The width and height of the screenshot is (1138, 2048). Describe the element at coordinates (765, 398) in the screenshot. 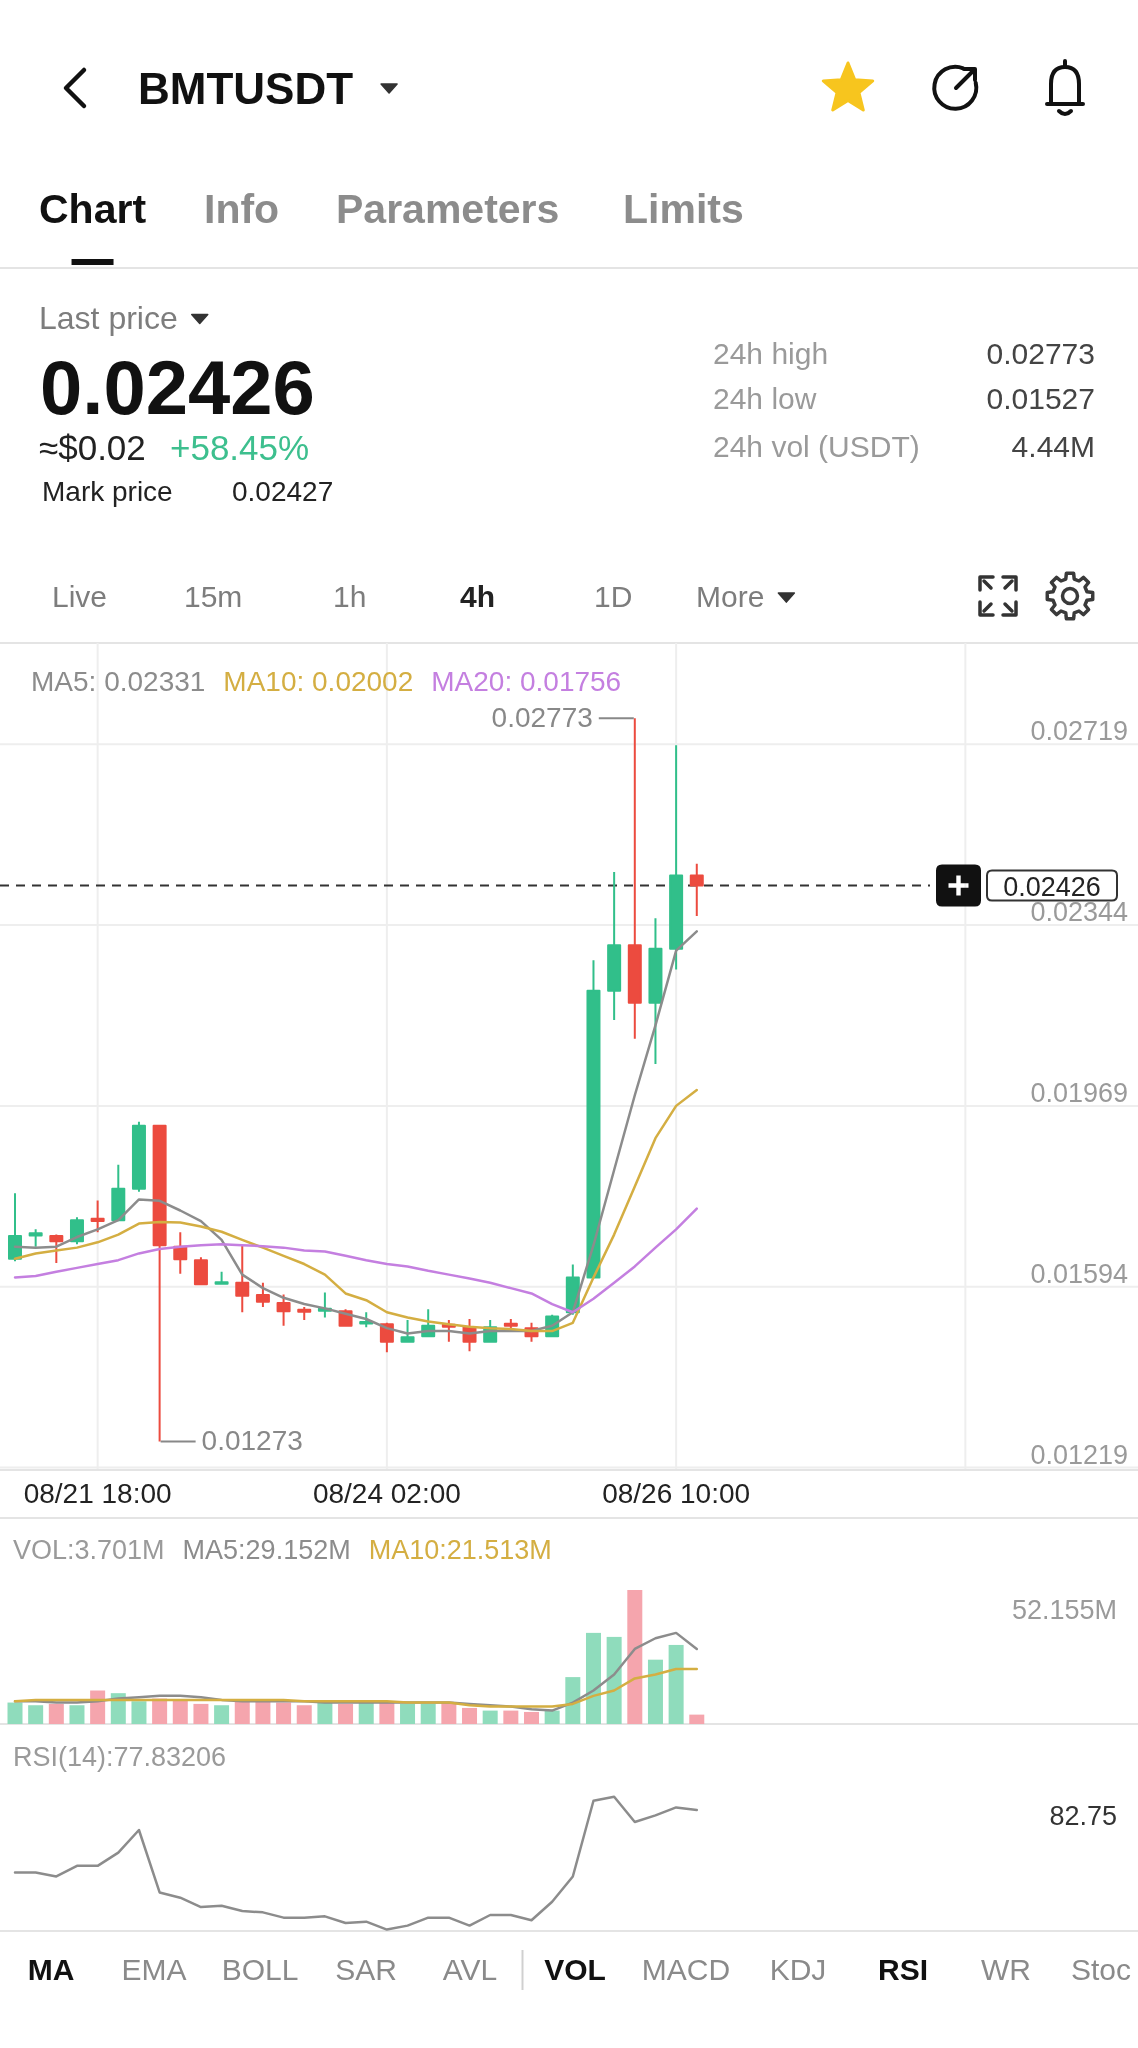

I see `text: 24h low` at that location.